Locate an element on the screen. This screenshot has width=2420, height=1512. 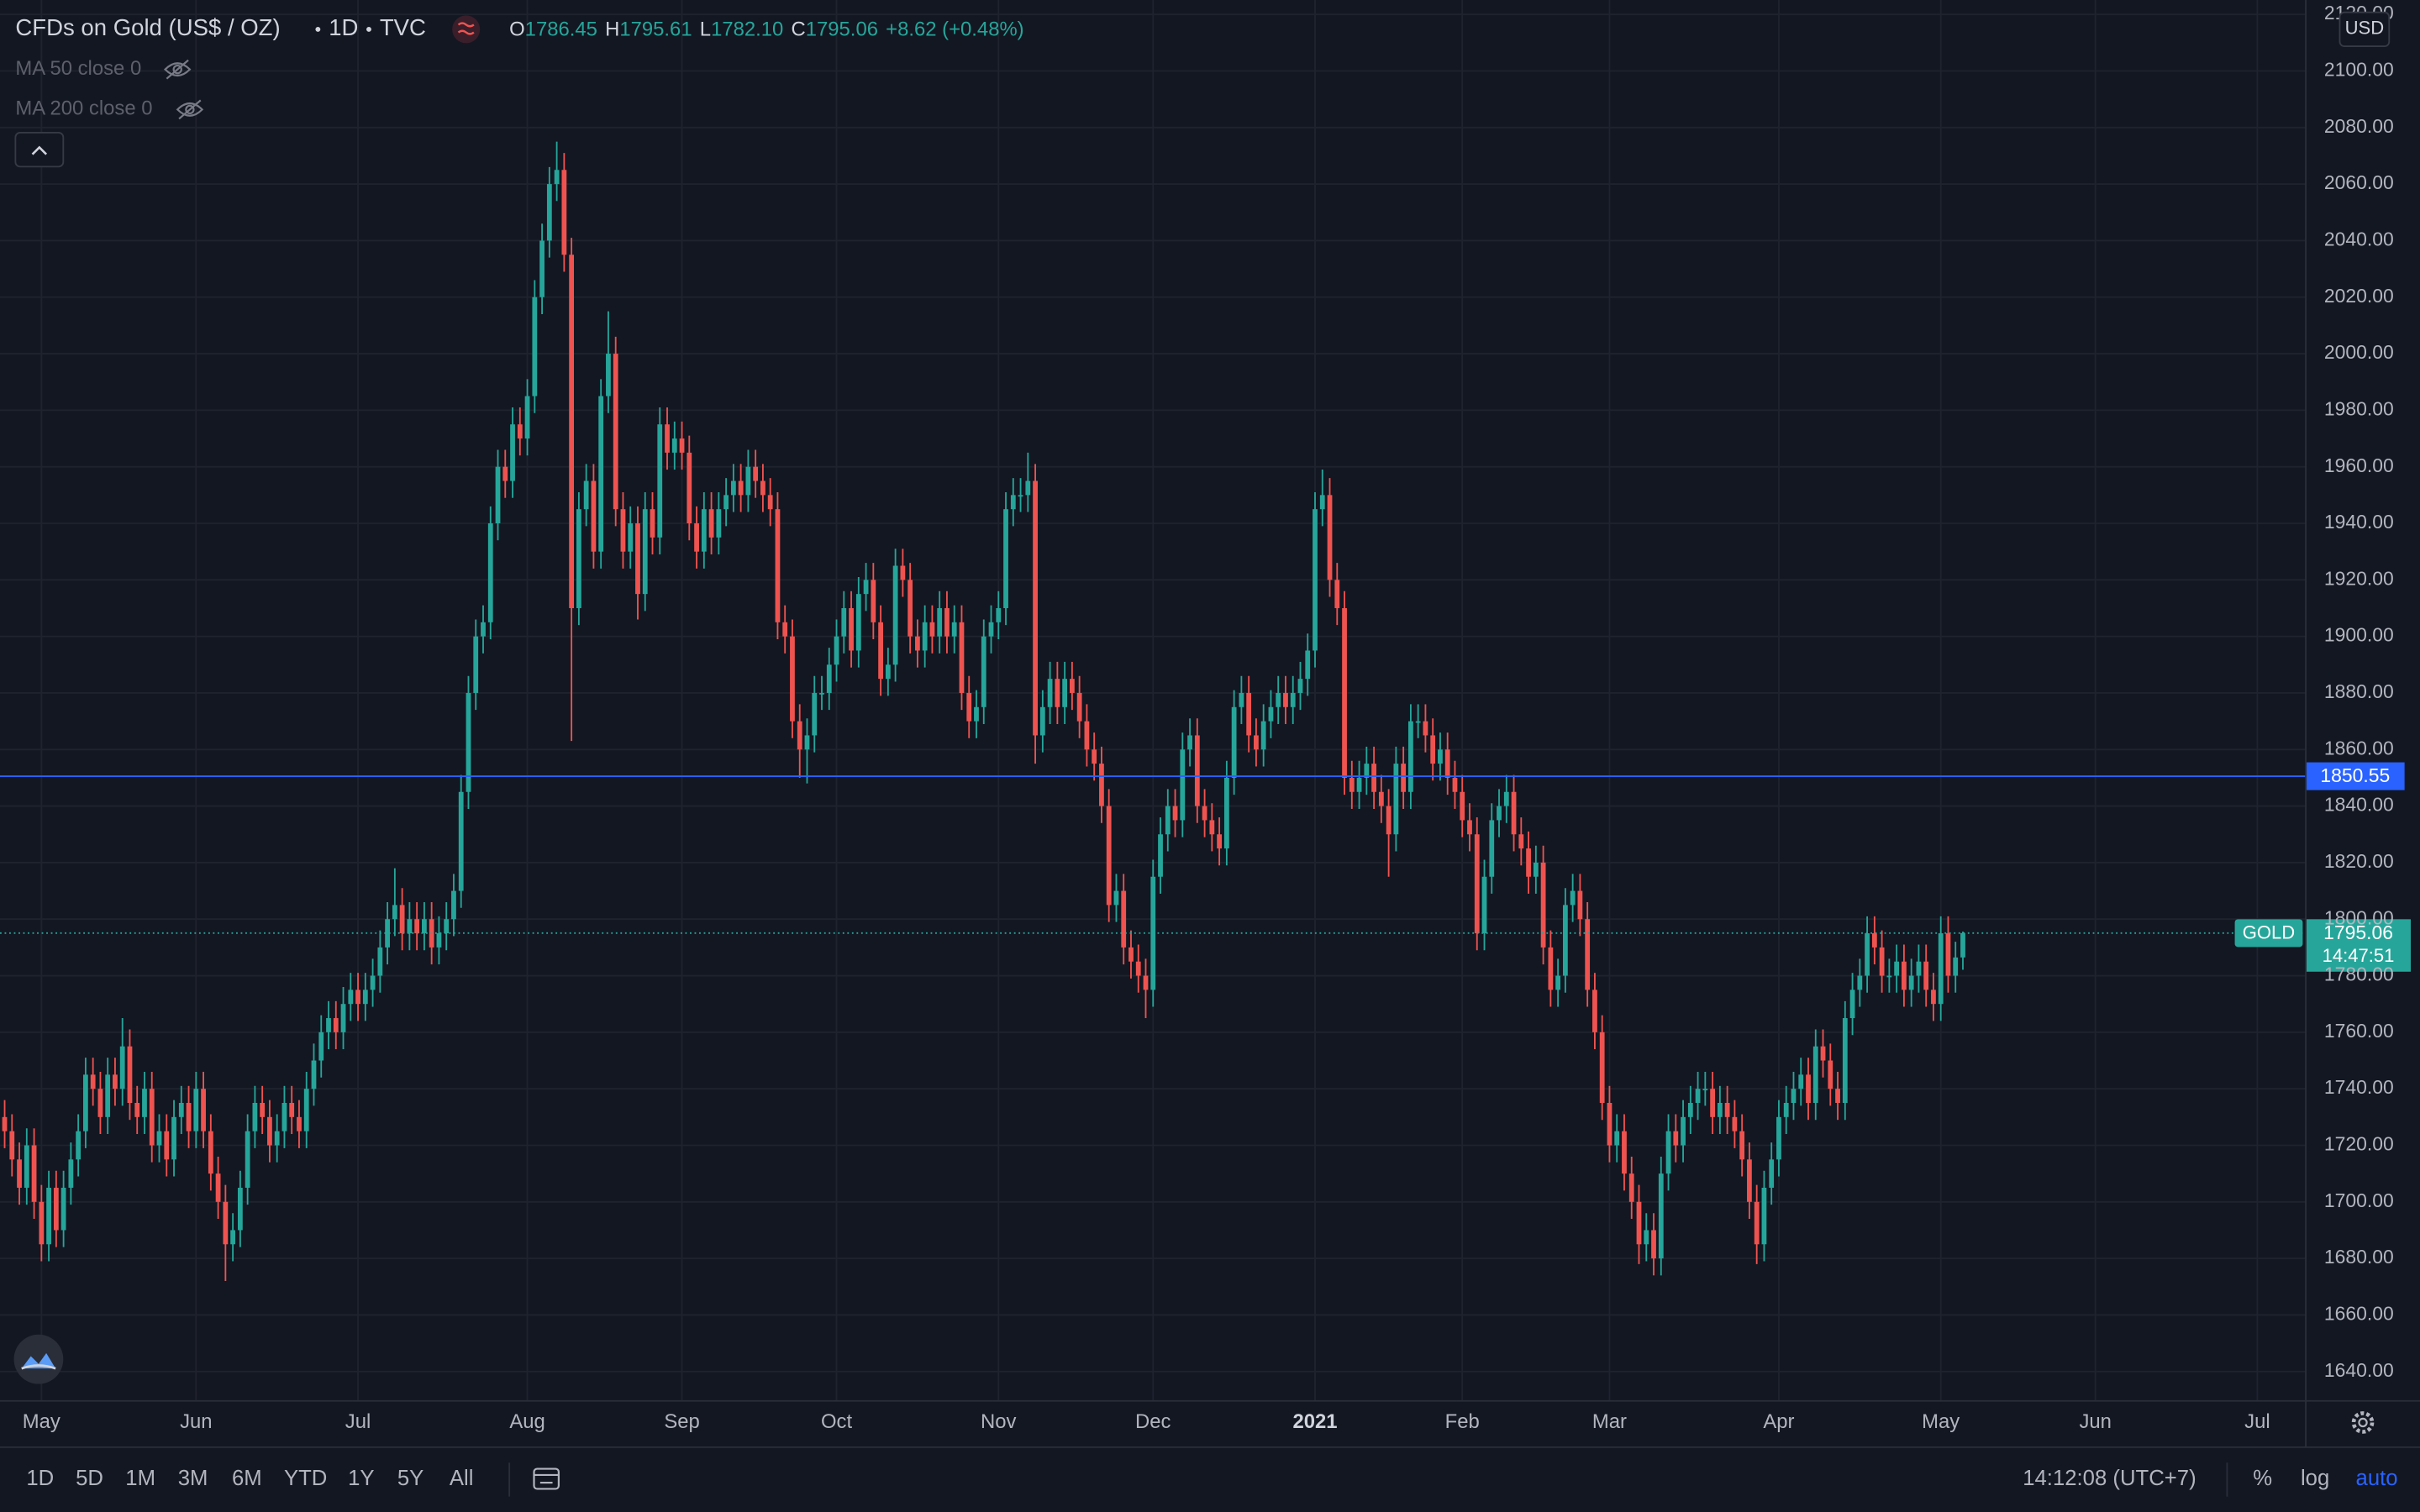
range-button: YTD is located at coordinates (306, 1478).